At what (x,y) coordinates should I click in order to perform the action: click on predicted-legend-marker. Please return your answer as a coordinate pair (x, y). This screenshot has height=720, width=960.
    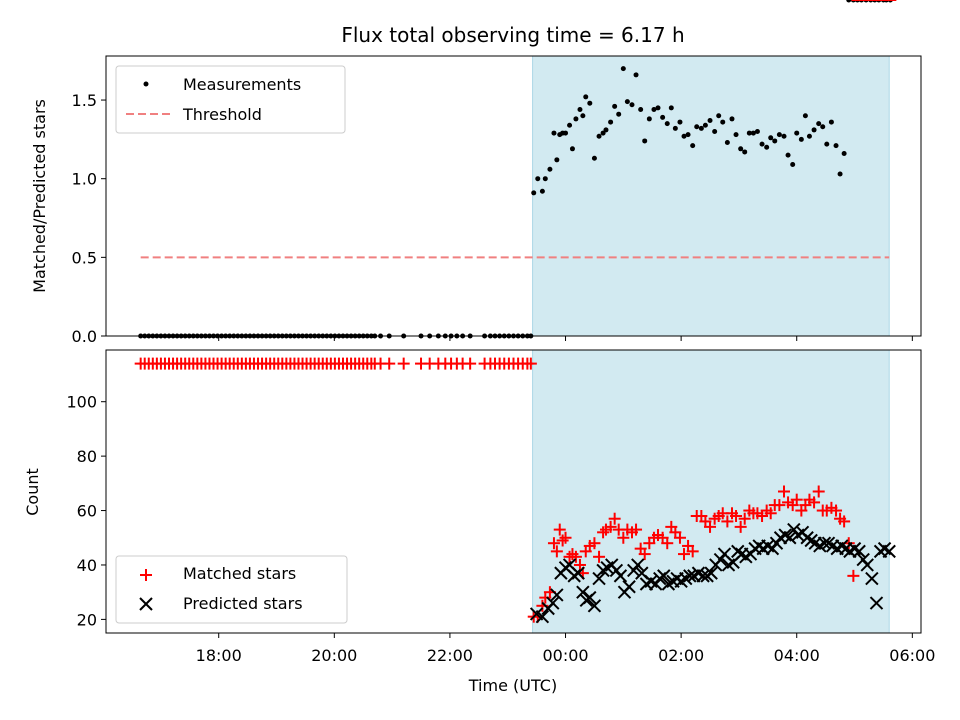
    Looking at the image, I should click on (146, 604).